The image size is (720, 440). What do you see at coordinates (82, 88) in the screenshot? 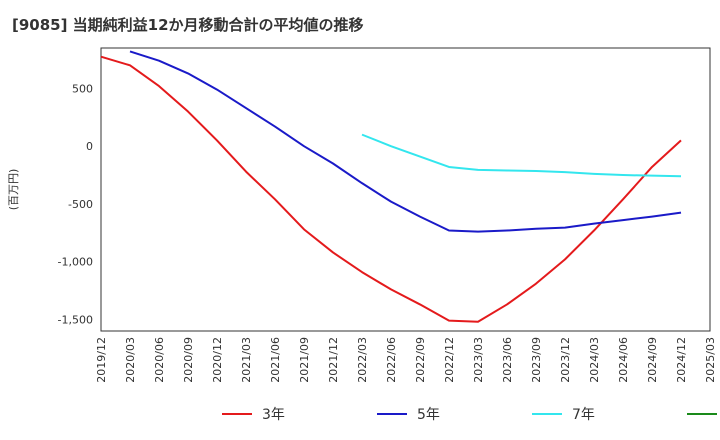
I see `y-tick-label: 500` at bounding box center [82, 88].